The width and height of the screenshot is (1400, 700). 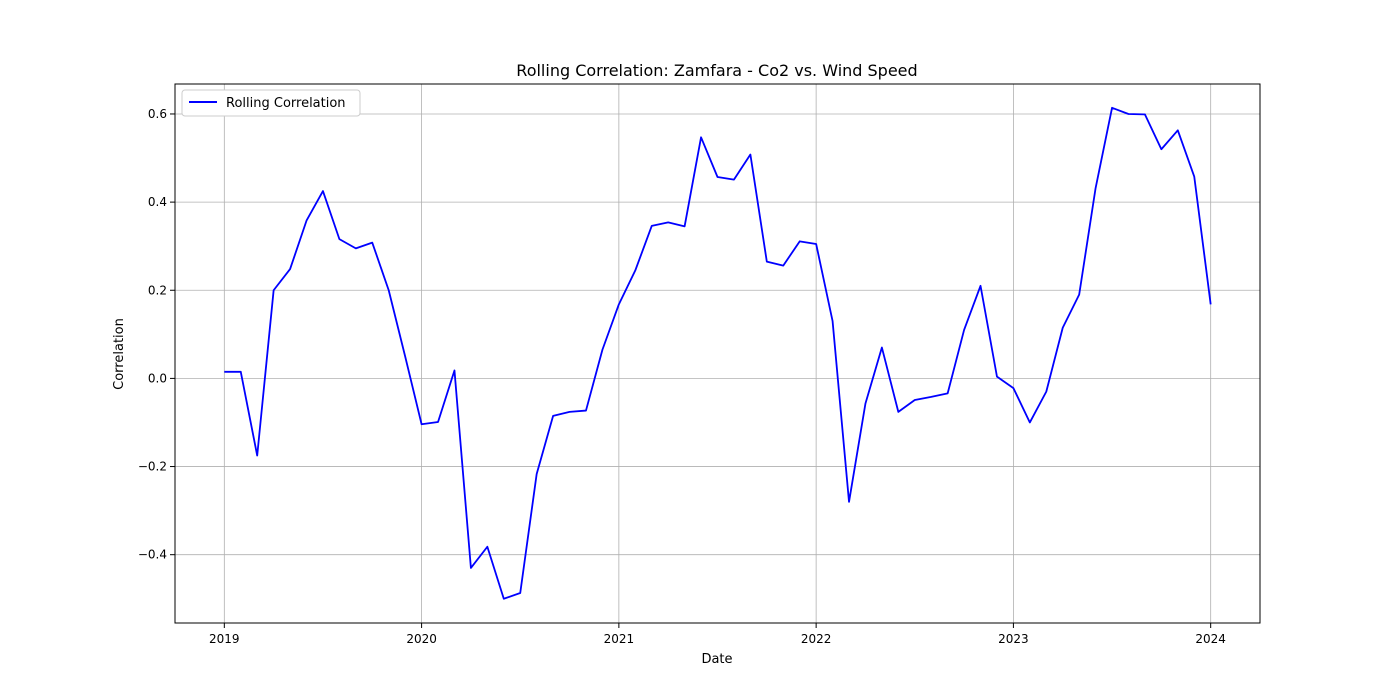 What do you see at coordinates (119, 354) in the screenshot?
I see `y-axis-label: Correlation` at bounding box center [119, 354].